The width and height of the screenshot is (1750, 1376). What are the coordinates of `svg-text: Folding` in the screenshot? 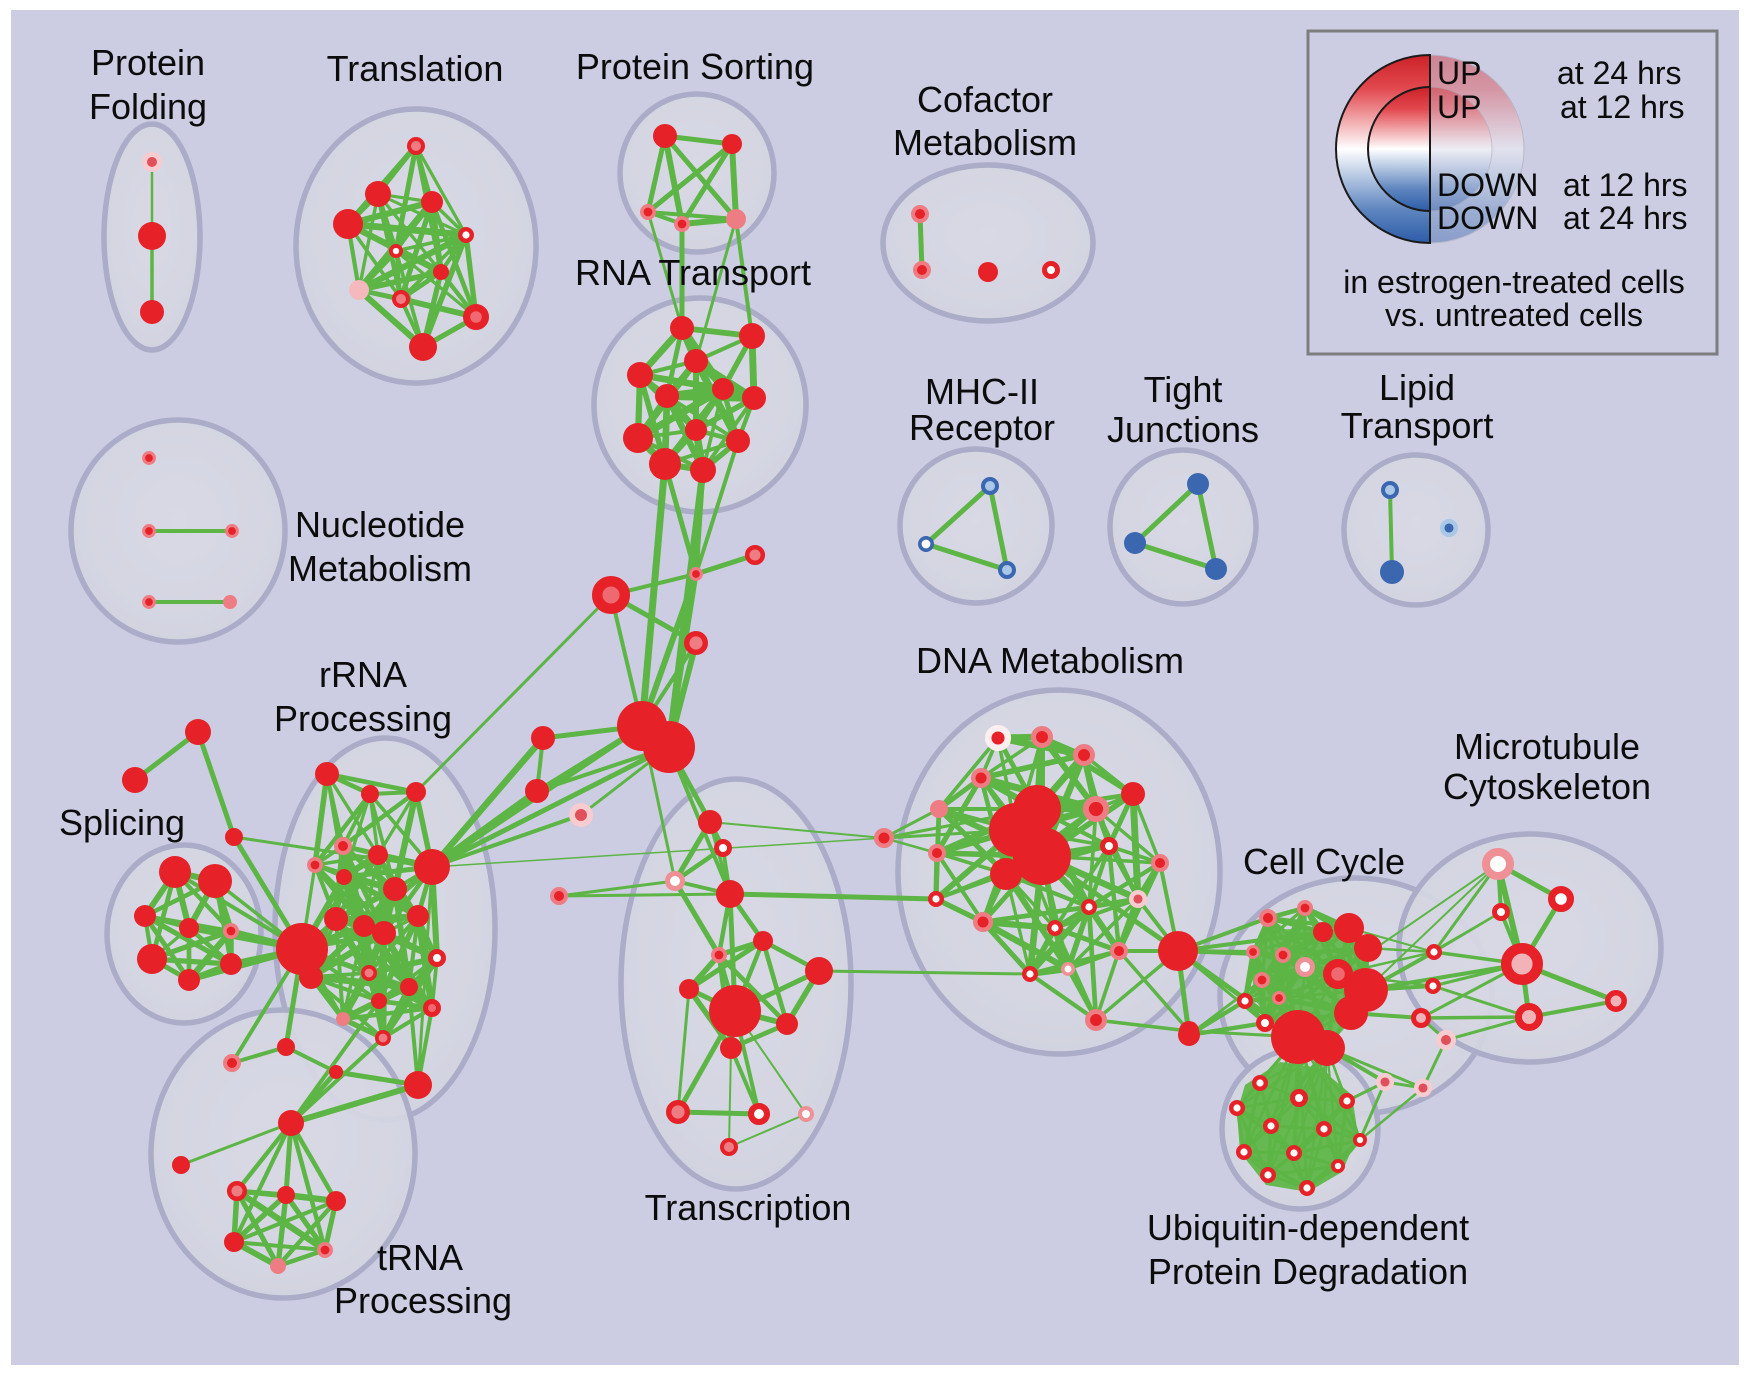 It's located at (148, 106).